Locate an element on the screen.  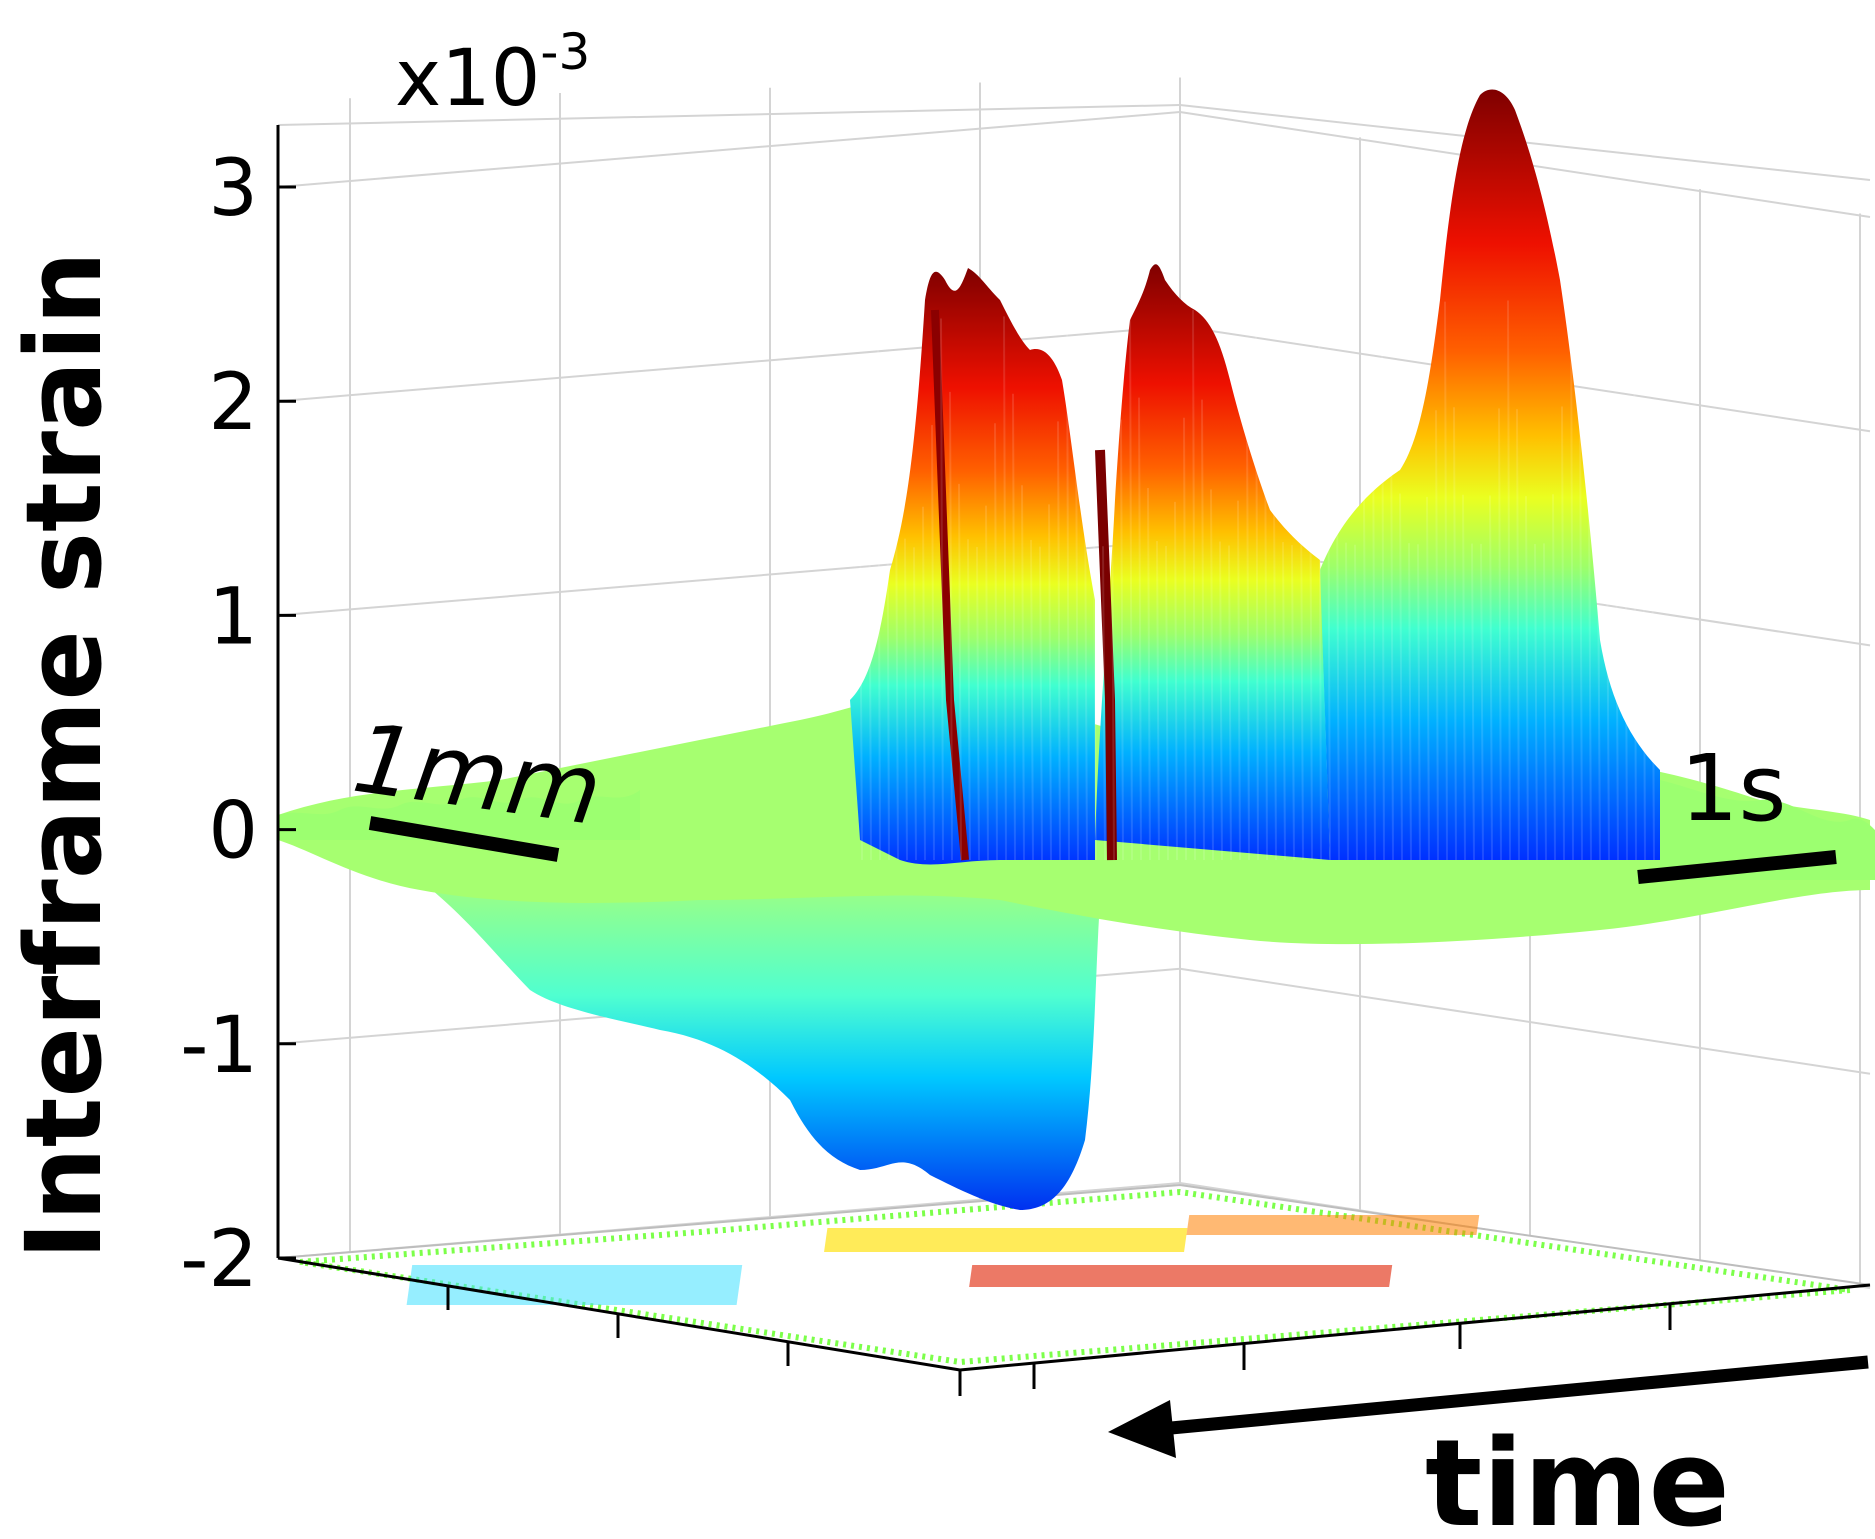
z-tick-label: 2 is located at coordinates (233, 403).